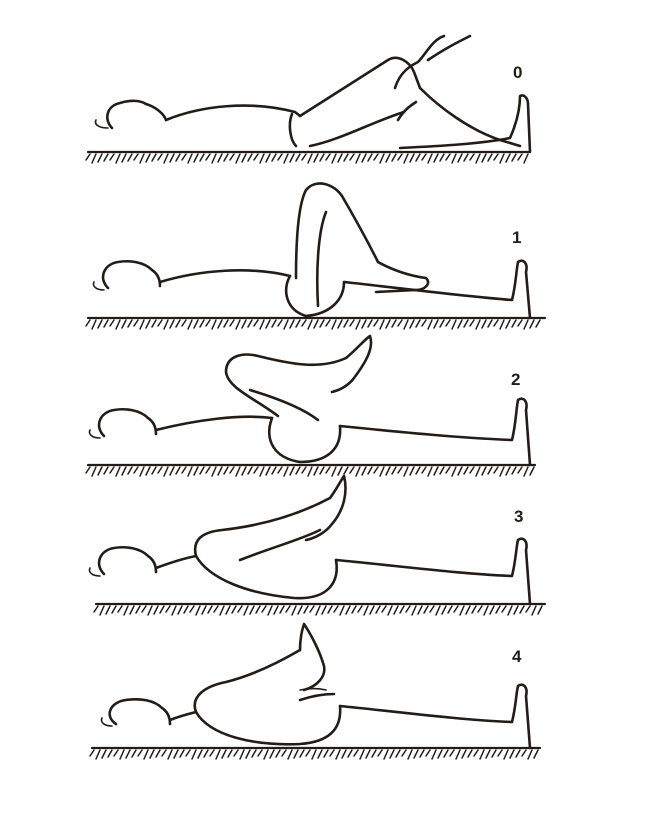 The width and height of the screenshot is (659, 821). I want to click on hip, so click(293, 130).